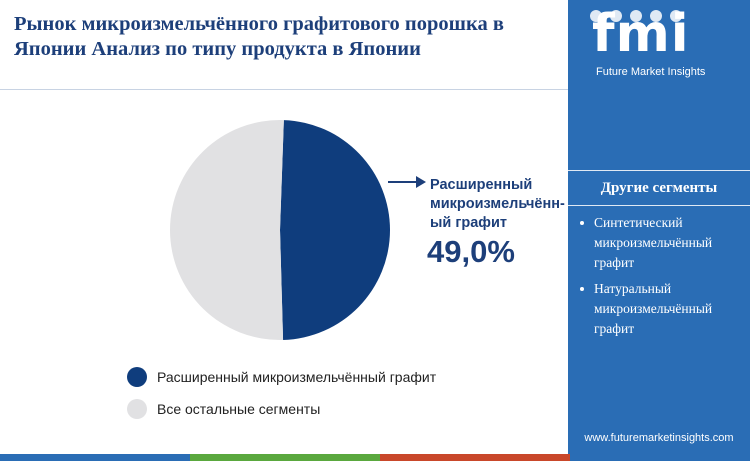  I want to click on legend-item-others: Все остальные сегменты, so click(281, 409).